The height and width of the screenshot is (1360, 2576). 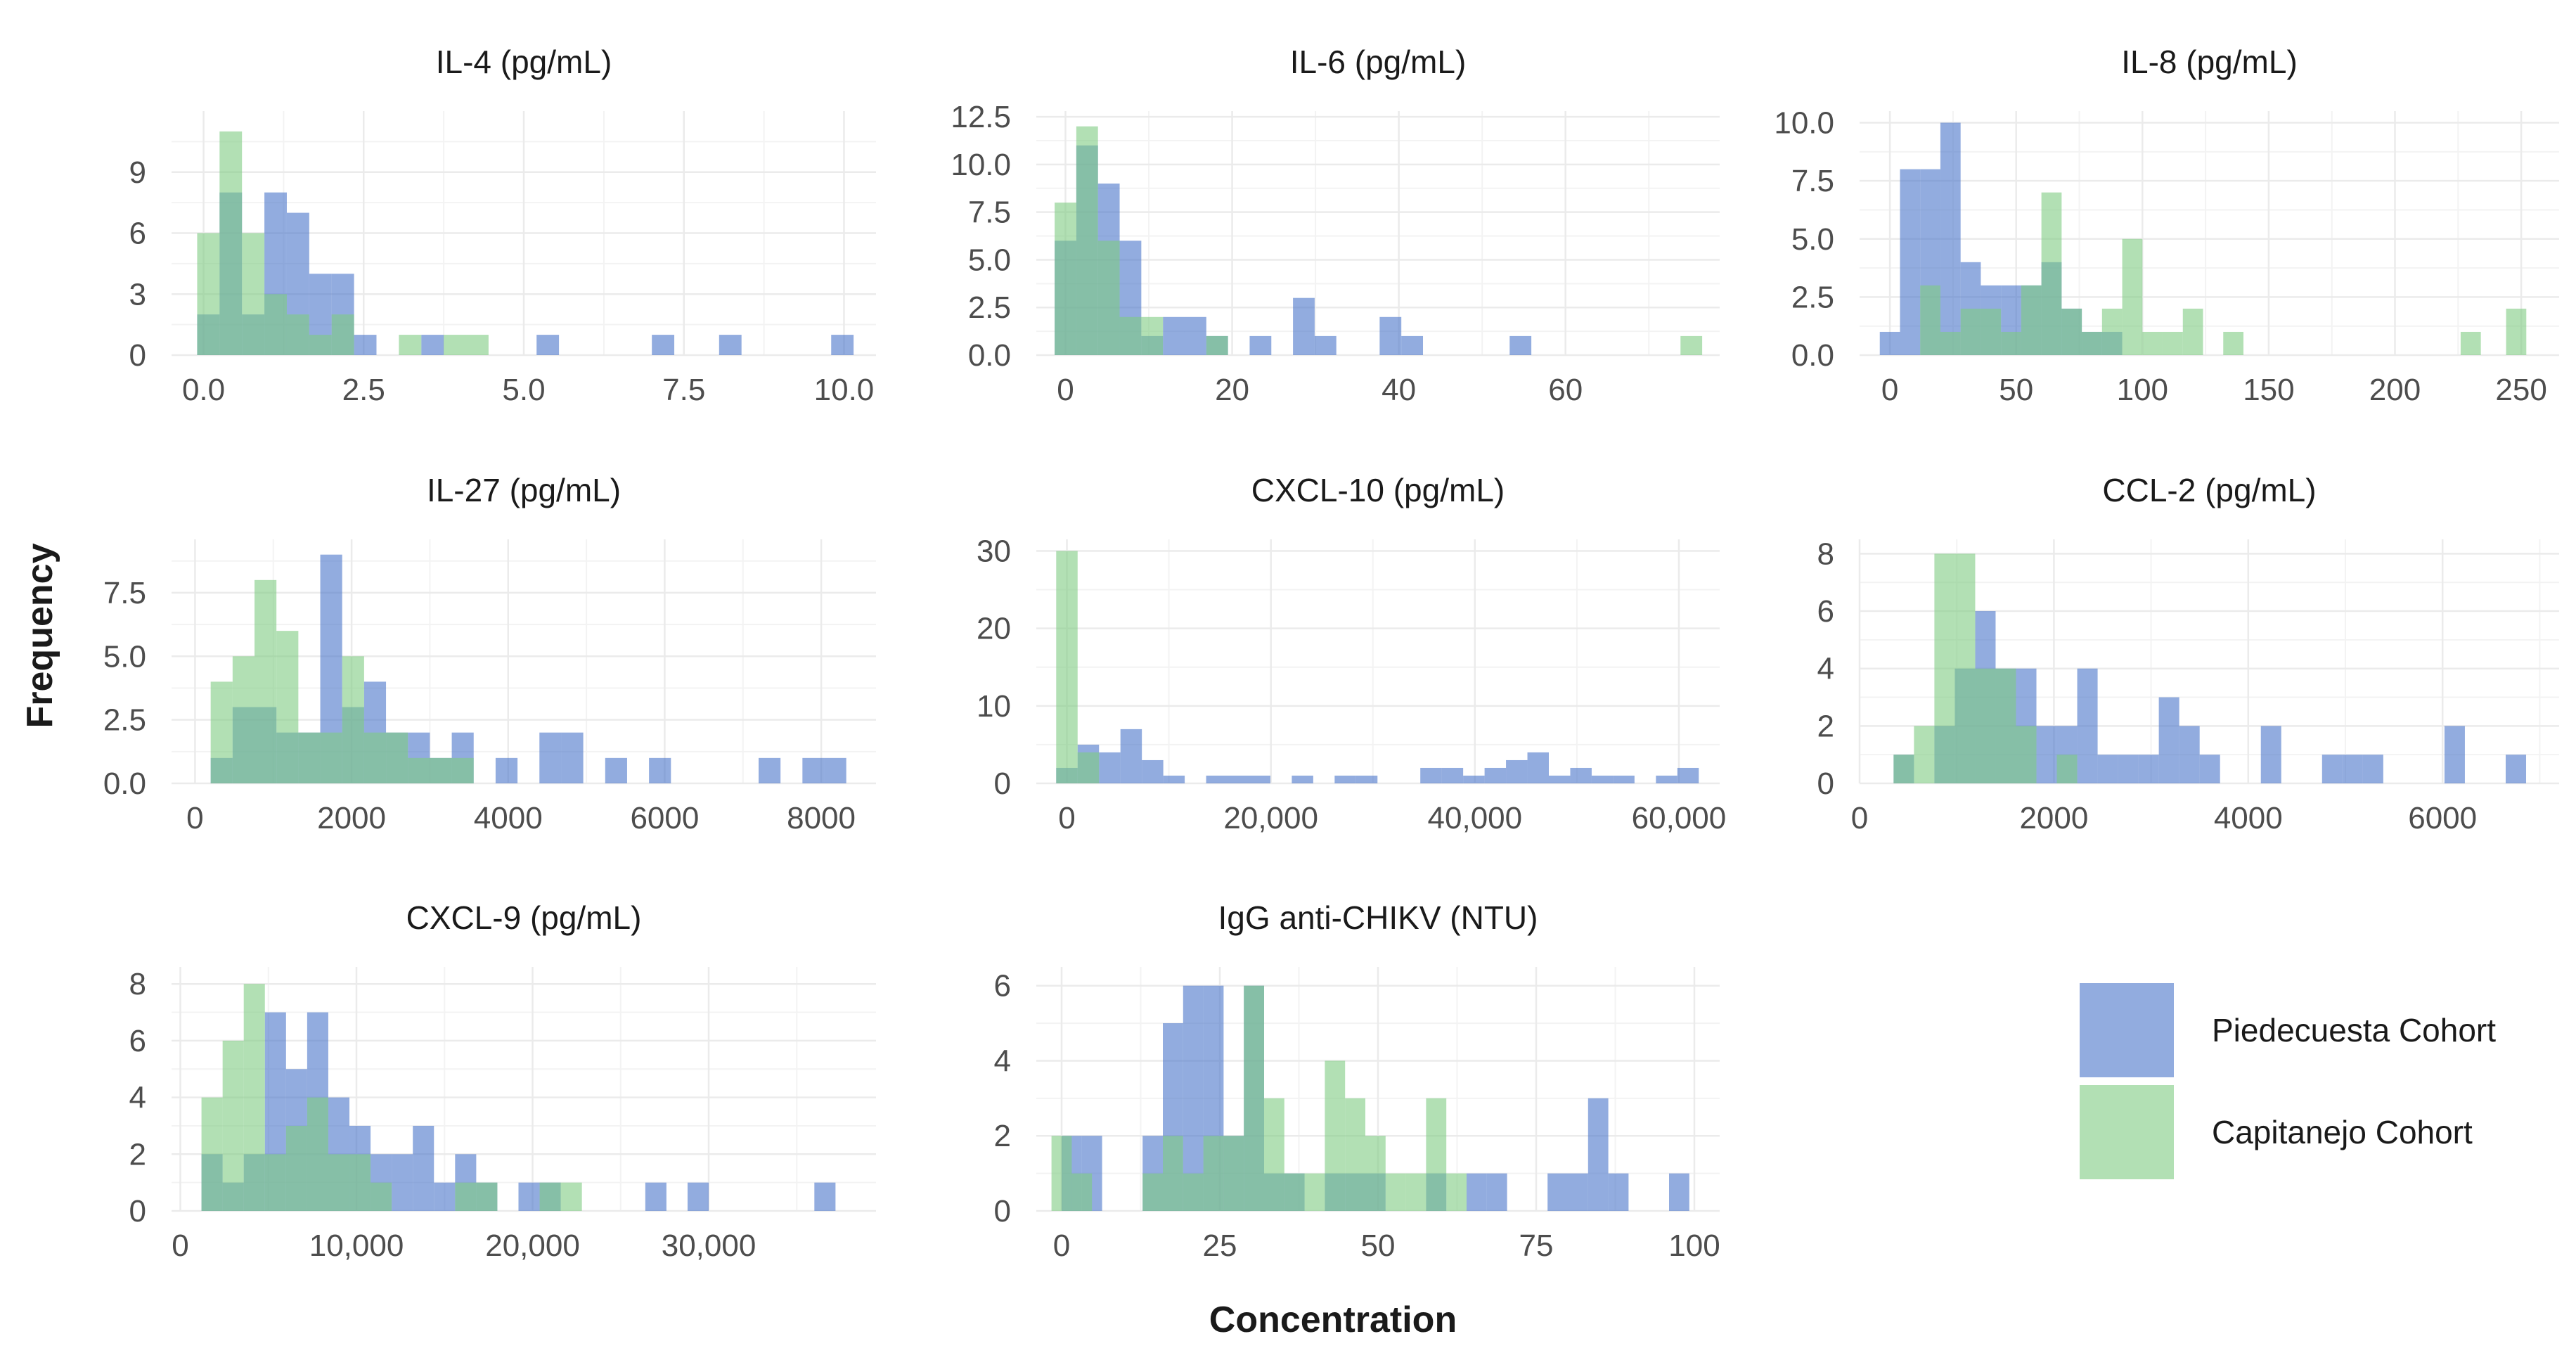 What do you see at coordinates (532, 1246) in the screenshot?
I see `x-tick-label: 20,000` at bounding box center [532, 1246].